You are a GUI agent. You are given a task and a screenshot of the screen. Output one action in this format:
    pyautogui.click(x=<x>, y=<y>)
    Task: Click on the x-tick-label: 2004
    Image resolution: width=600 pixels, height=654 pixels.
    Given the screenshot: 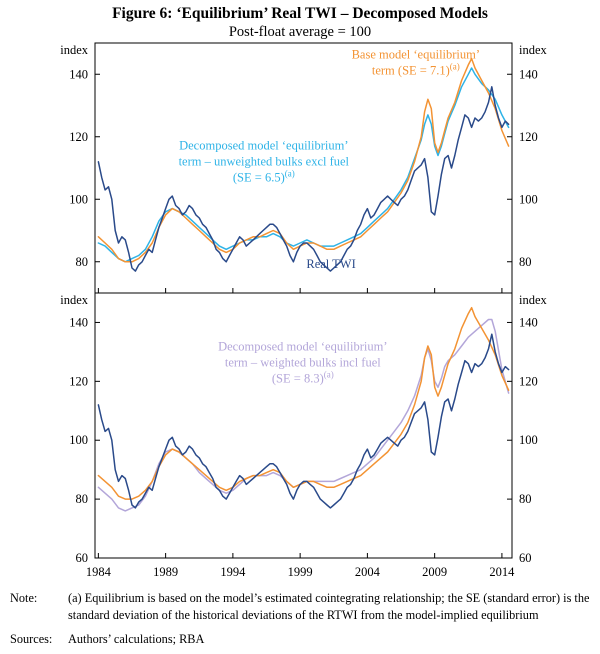 What is the action you would take?
    pyautogui.click(x=368, y=572)
    